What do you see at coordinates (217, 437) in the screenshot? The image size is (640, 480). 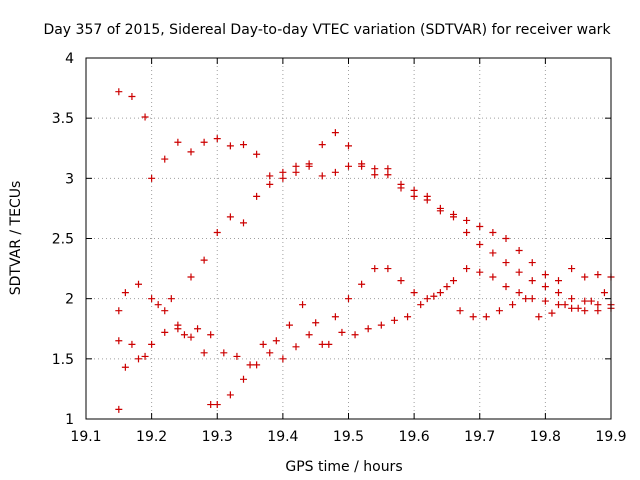 I see `x-tick-label: 19.3` at bounding box center [217, 437].